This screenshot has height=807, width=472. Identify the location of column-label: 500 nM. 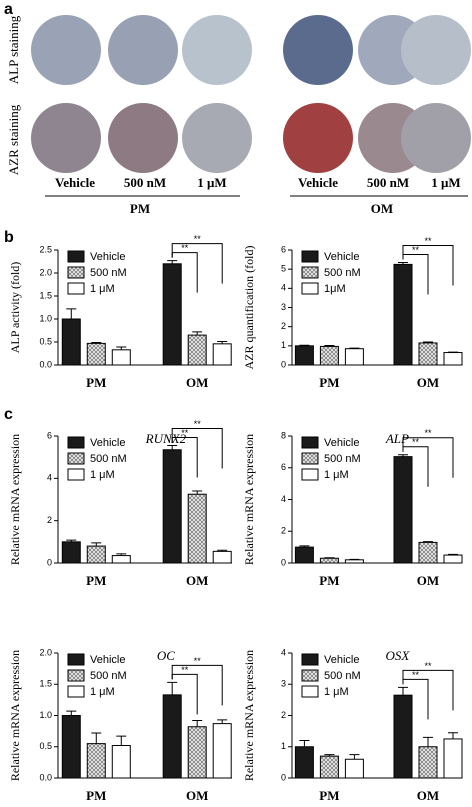
(388, 182).